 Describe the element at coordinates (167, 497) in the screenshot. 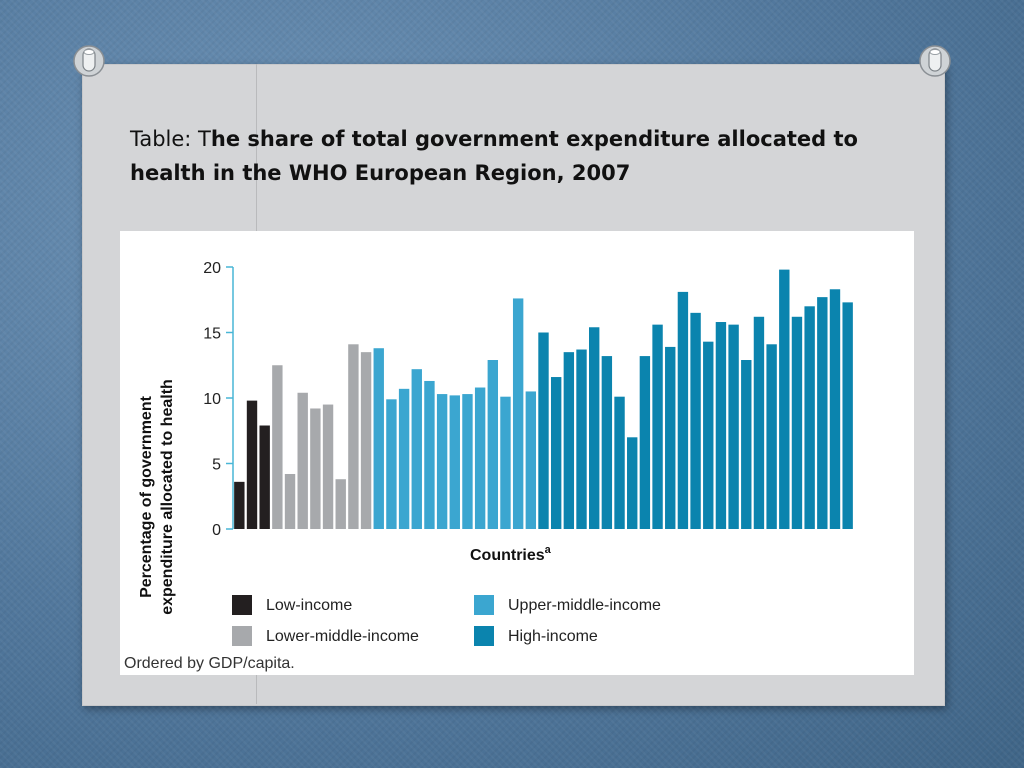

I see `y-axis-title-line2: expenditure allocated to health` at that location.